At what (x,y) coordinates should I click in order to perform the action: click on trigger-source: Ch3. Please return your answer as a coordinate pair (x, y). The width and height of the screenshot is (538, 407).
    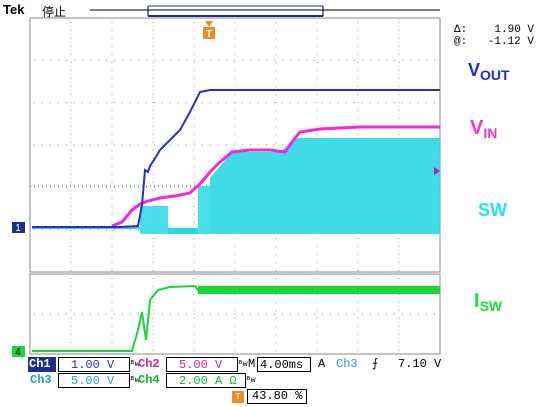
    Looking at the image, I should click on (347, 364).